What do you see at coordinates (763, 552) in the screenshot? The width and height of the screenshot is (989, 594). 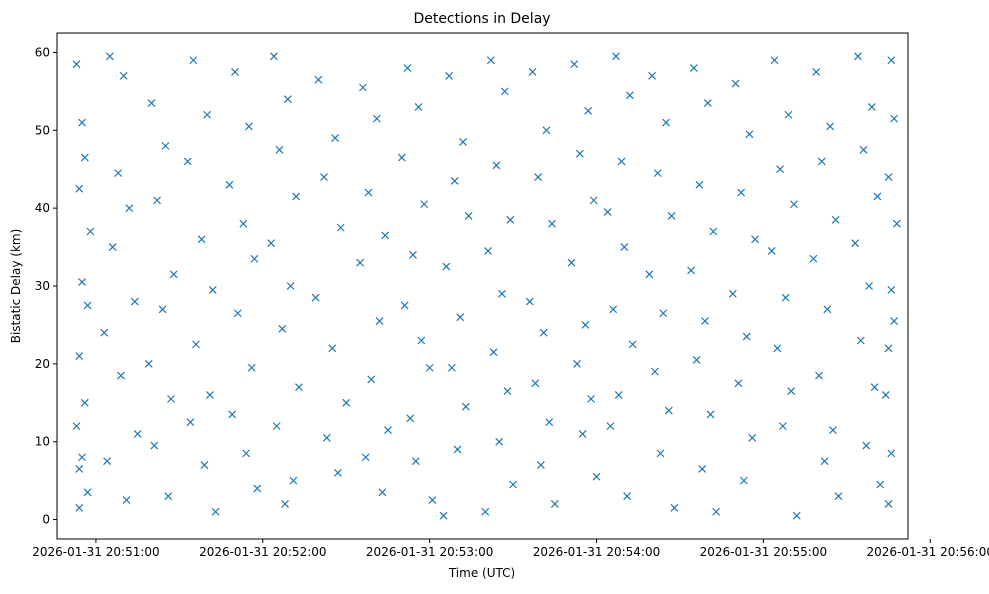 I see `x-tick-label: 2026-01-31 20:55:00` at bounding box center [763, 552].